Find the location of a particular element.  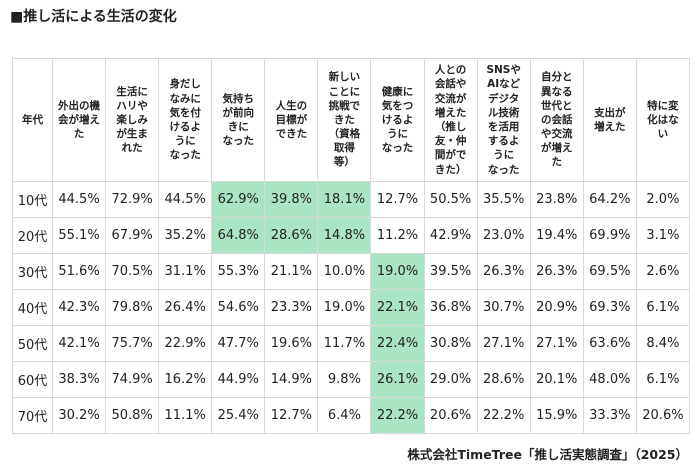

value-cell: 47.7% is located at coordinates (238, 343).